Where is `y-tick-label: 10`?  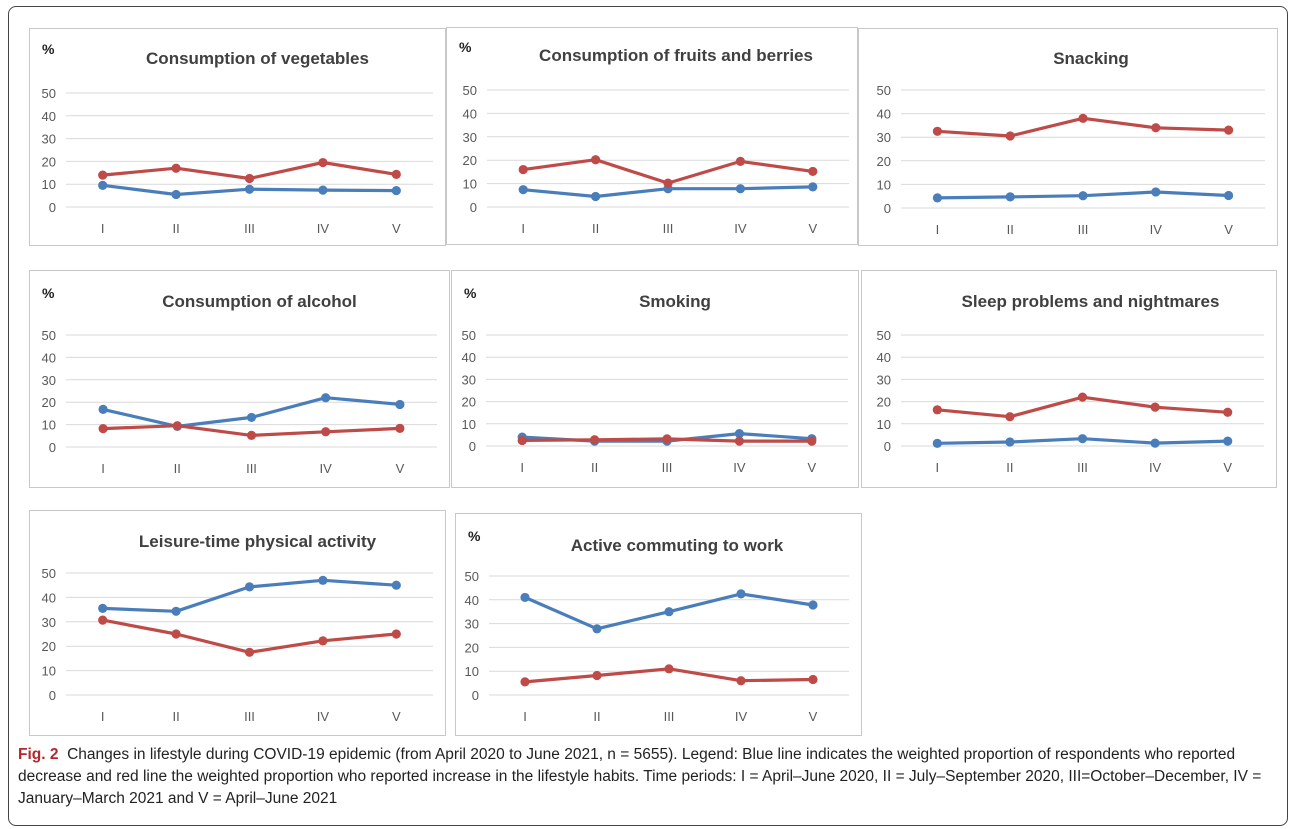 y-tick-label: 10 is located at coordinates (49, 671).